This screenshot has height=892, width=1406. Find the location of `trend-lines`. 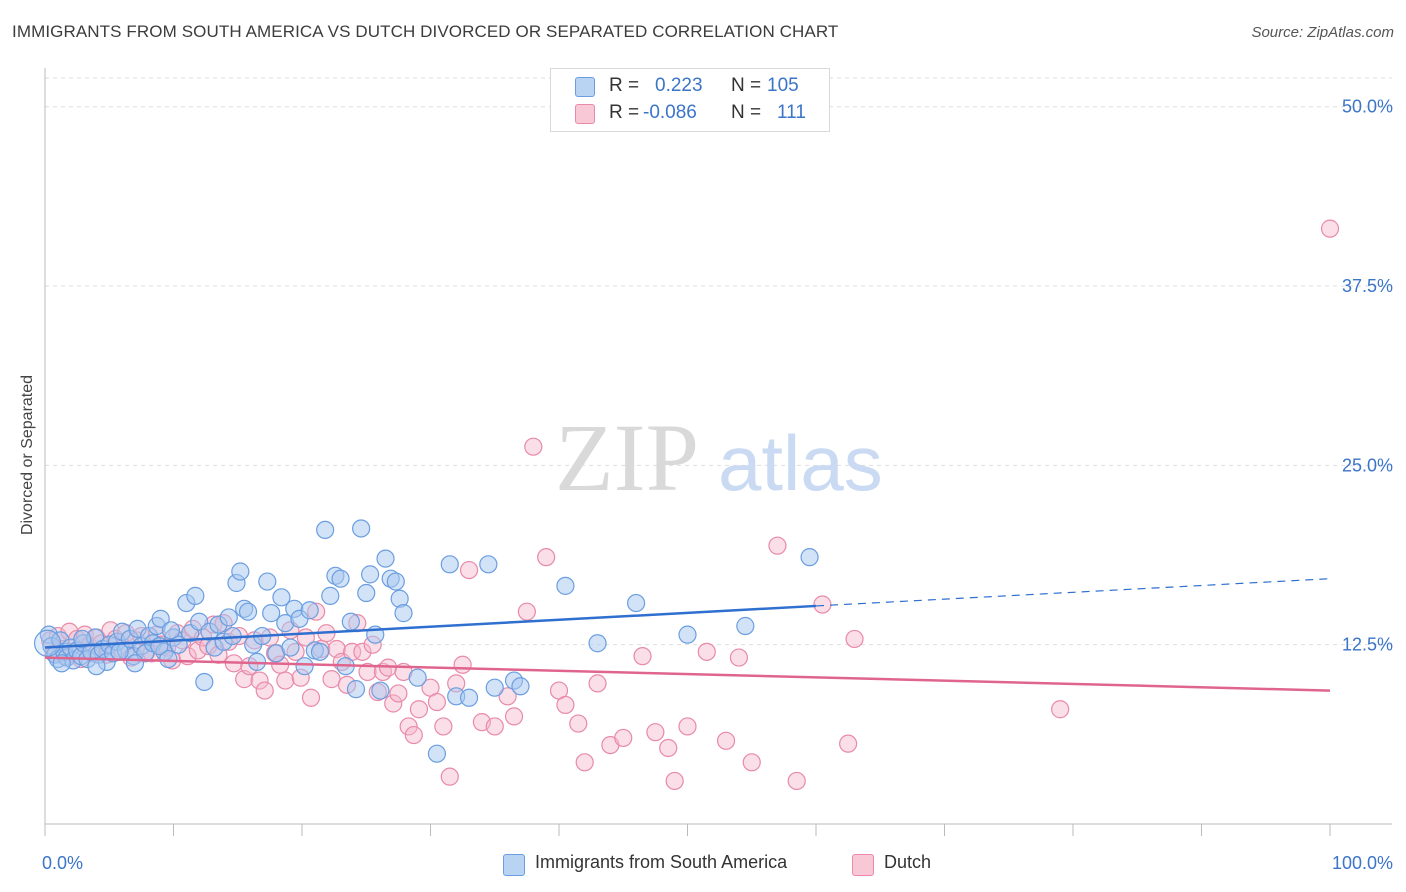

trend-lines is located at coordinates (687, 635).